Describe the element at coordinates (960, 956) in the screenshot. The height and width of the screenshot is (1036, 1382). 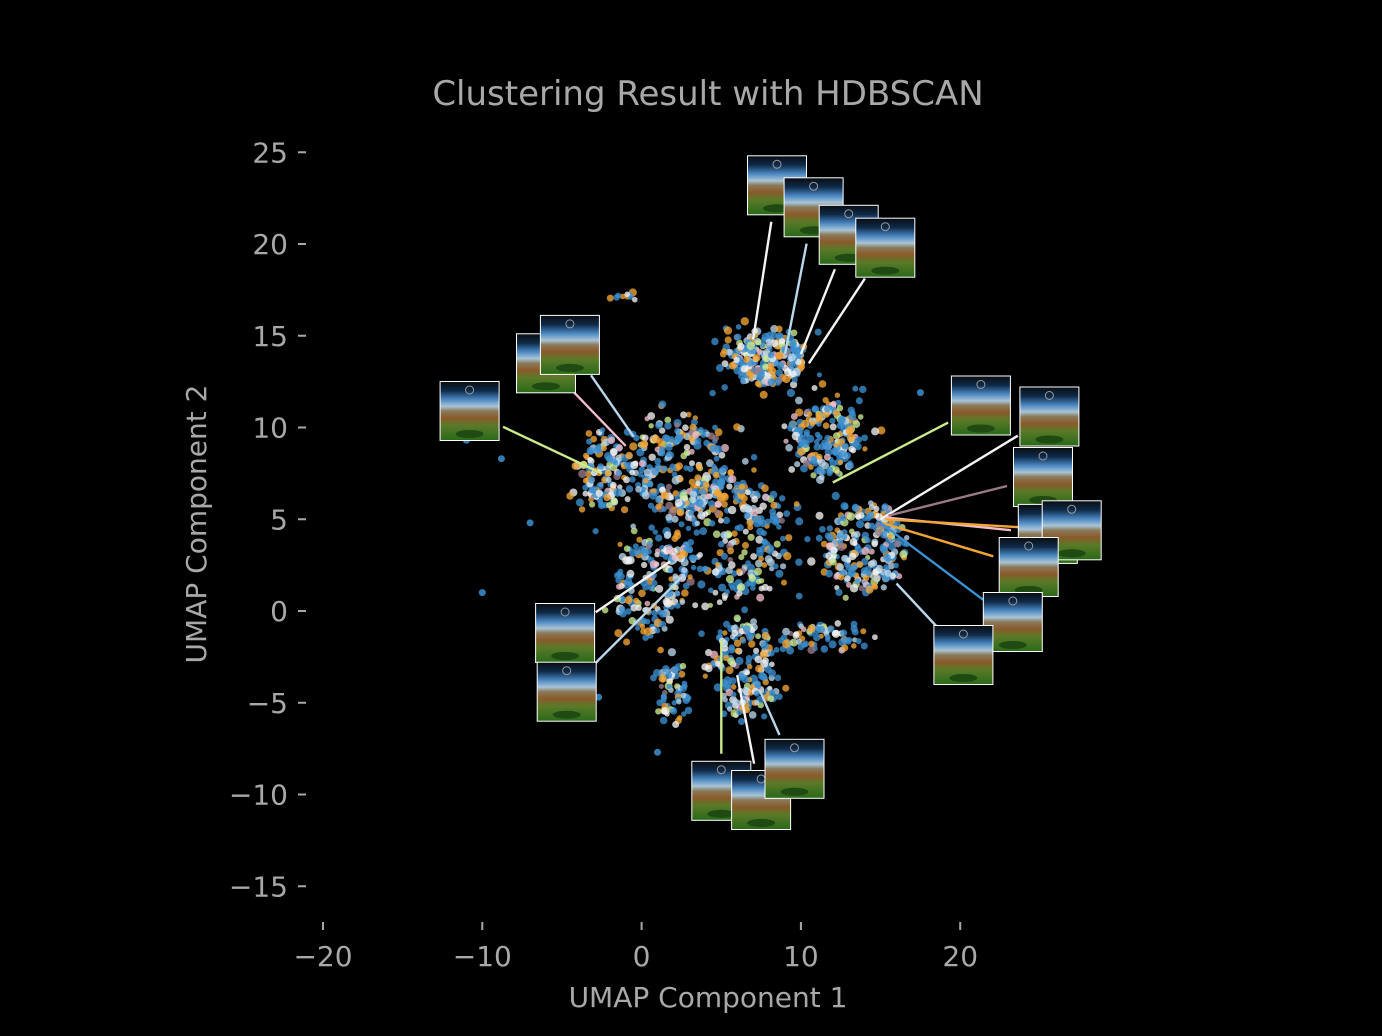
I see `x-tick-label: 20` at that location.